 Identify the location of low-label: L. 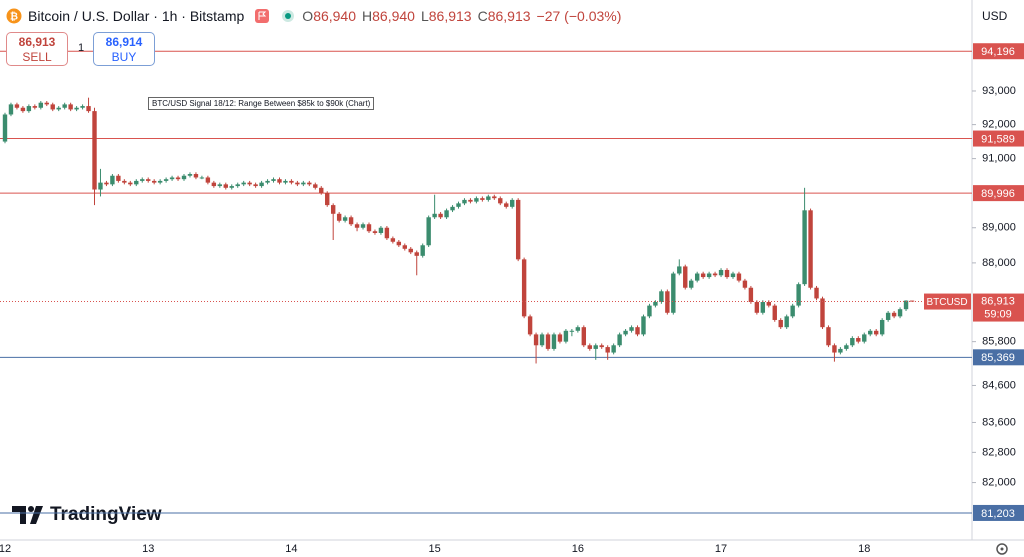
(424, 16).